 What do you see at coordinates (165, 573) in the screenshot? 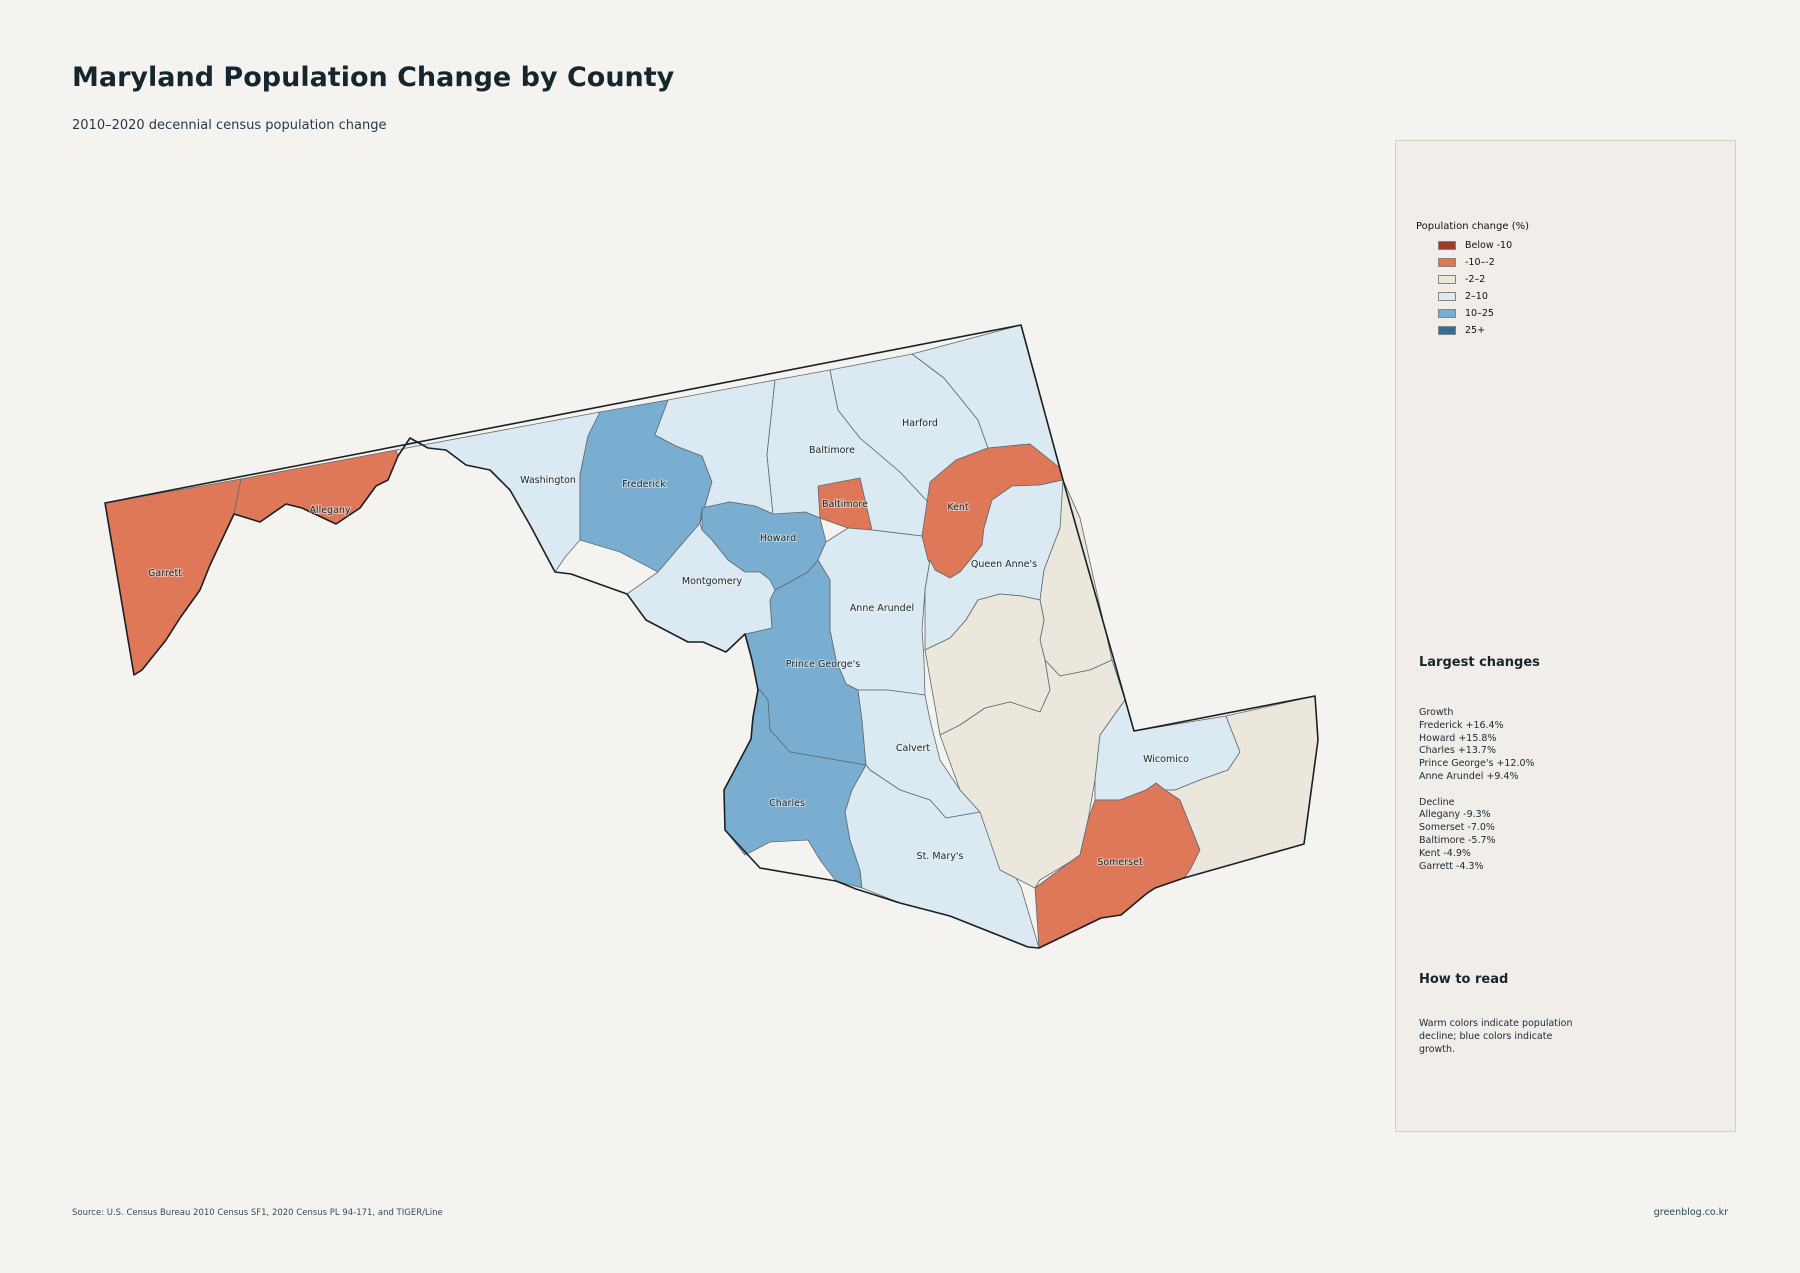
I see `county-label-garrett: Garrett` at bounding box center [165, 573].